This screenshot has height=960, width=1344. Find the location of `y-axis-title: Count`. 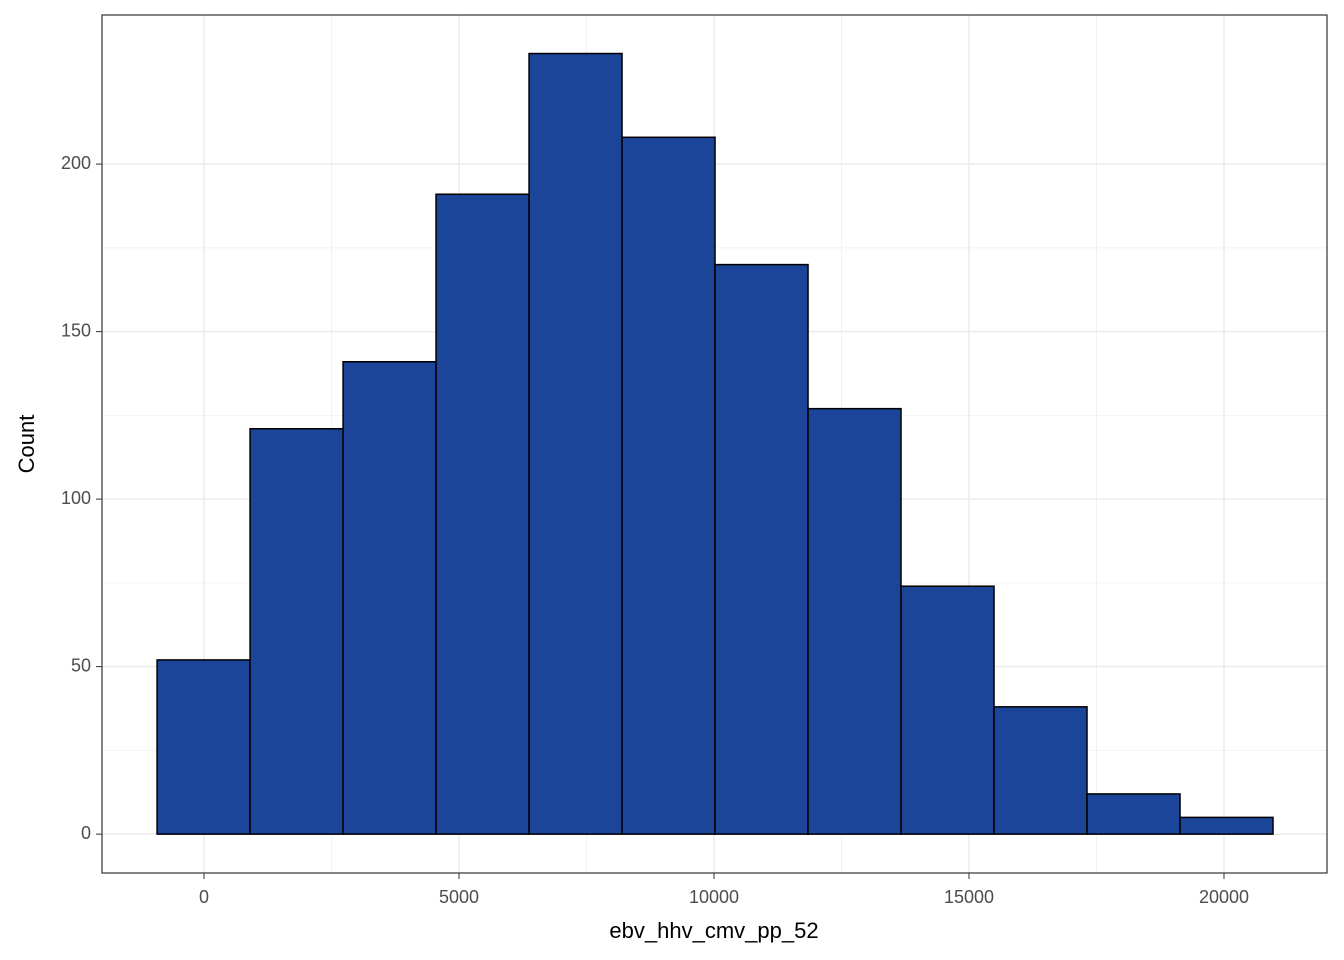

y-axis-title: Count is located at coordinates (26, 444).